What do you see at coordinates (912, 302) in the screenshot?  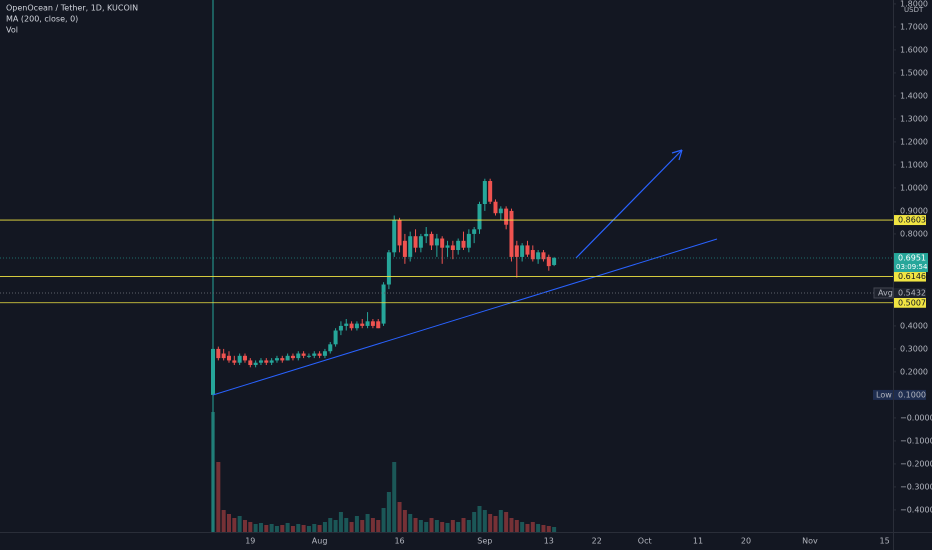 I see `level-label: 0.5007` at bounding box center [912, 302].